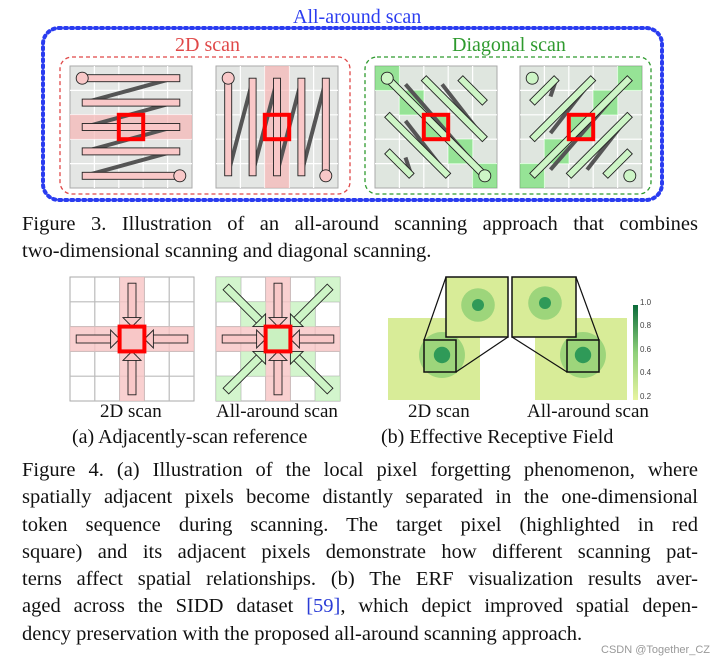  Describe the element at coordinates (509, 45) in the screenshot. I see `diagonal-scan-label: Diagonal scan` at that location.